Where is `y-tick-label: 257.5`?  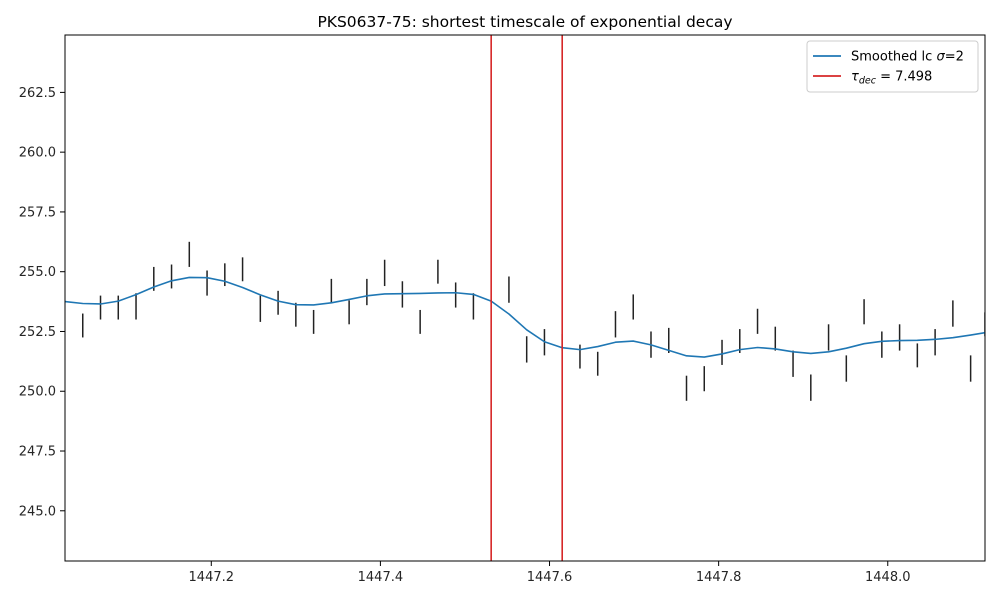 y-tick-label: 257.5 is located at coordinates (37, 212).